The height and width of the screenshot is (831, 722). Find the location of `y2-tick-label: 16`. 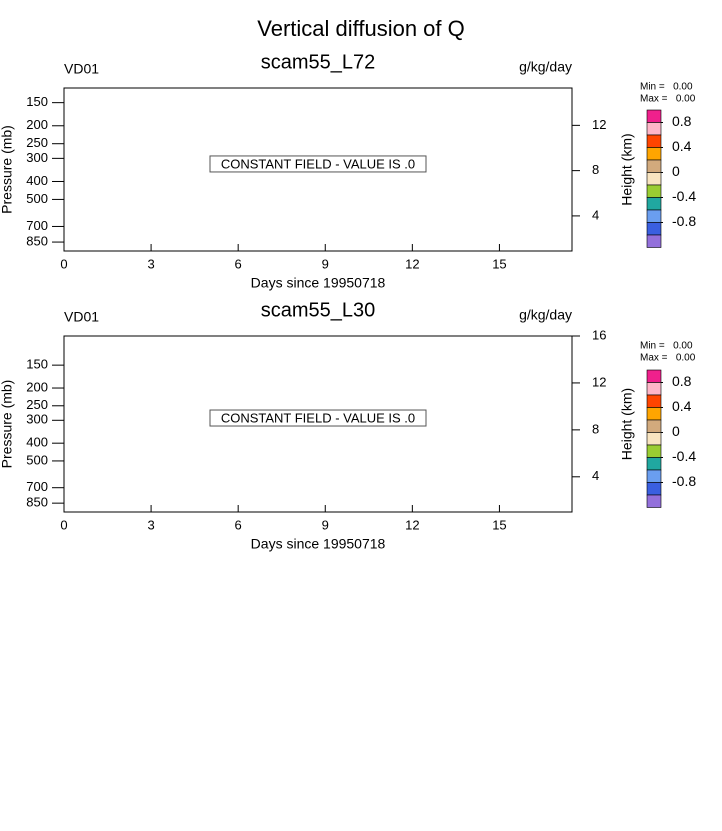

y2-tick-label: 16 is located at coordinates (599, 334).